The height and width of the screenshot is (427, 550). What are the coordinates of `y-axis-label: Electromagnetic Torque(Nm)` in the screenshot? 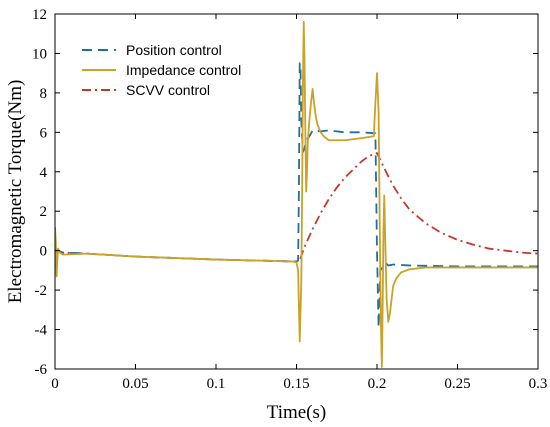 It's located at (15, 192).